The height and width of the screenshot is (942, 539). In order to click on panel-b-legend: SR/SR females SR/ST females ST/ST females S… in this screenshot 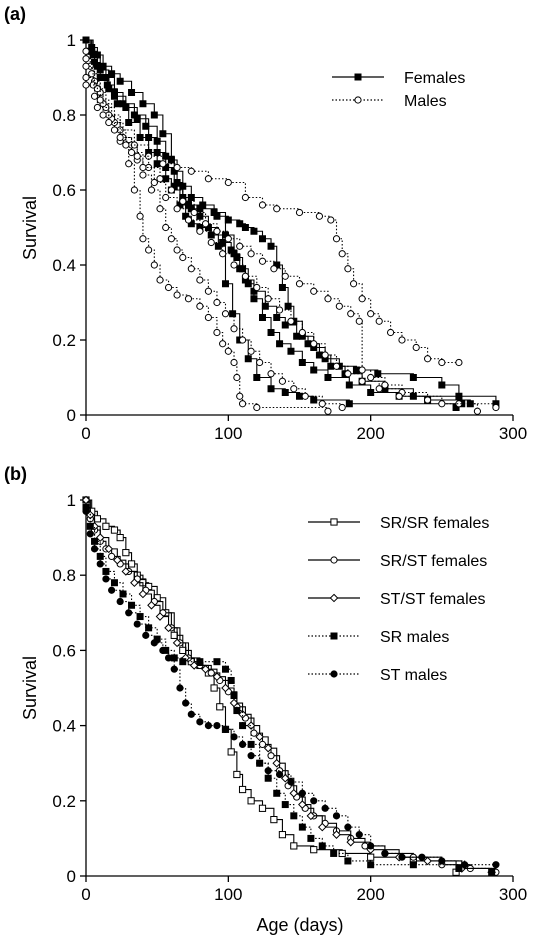, I will do `click(398, 599)`.